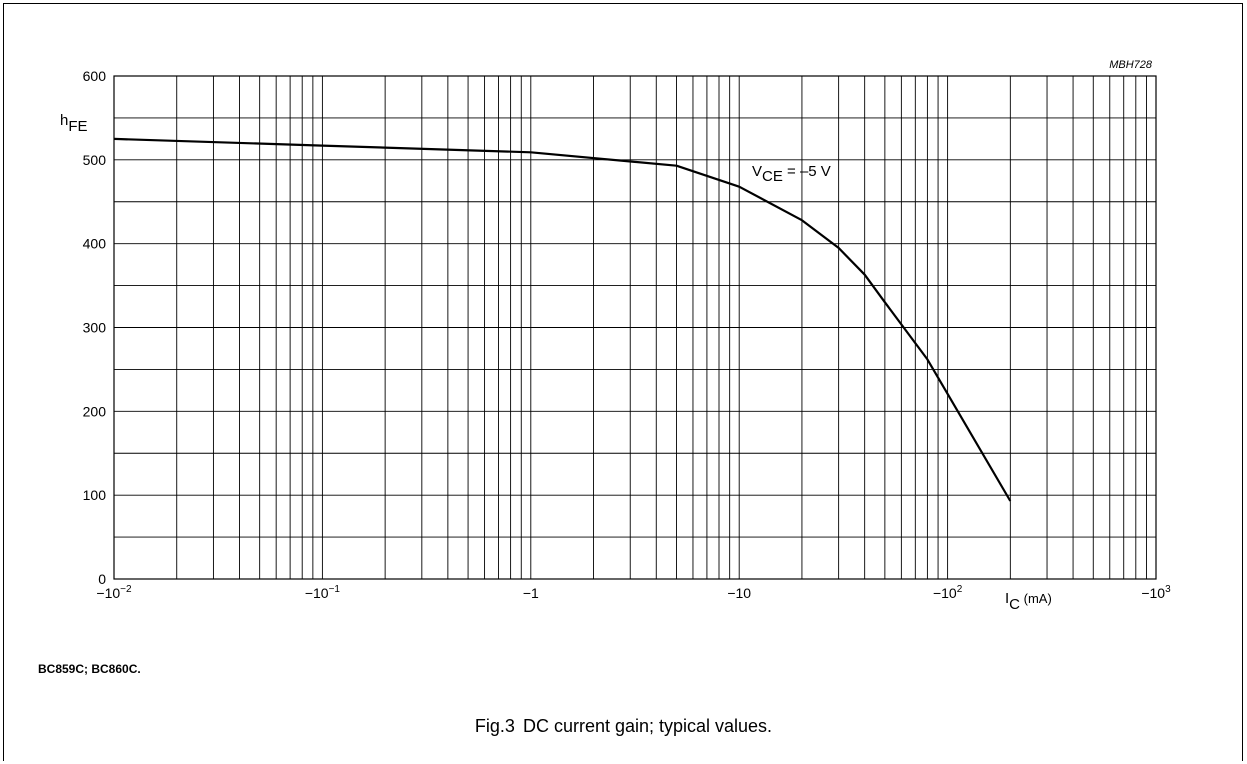  Describe the element at coordinates (74, 123) in the screenshot. I see `y-axis-label: hFE` at that location.